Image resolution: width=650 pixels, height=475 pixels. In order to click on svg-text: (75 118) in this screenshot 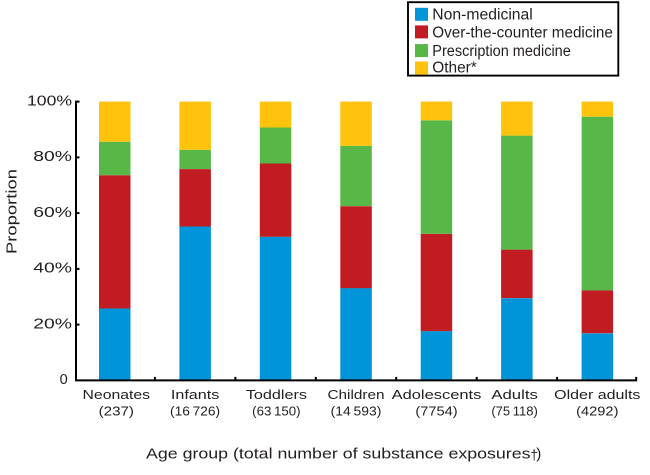, I will do `click(514, 410)`.